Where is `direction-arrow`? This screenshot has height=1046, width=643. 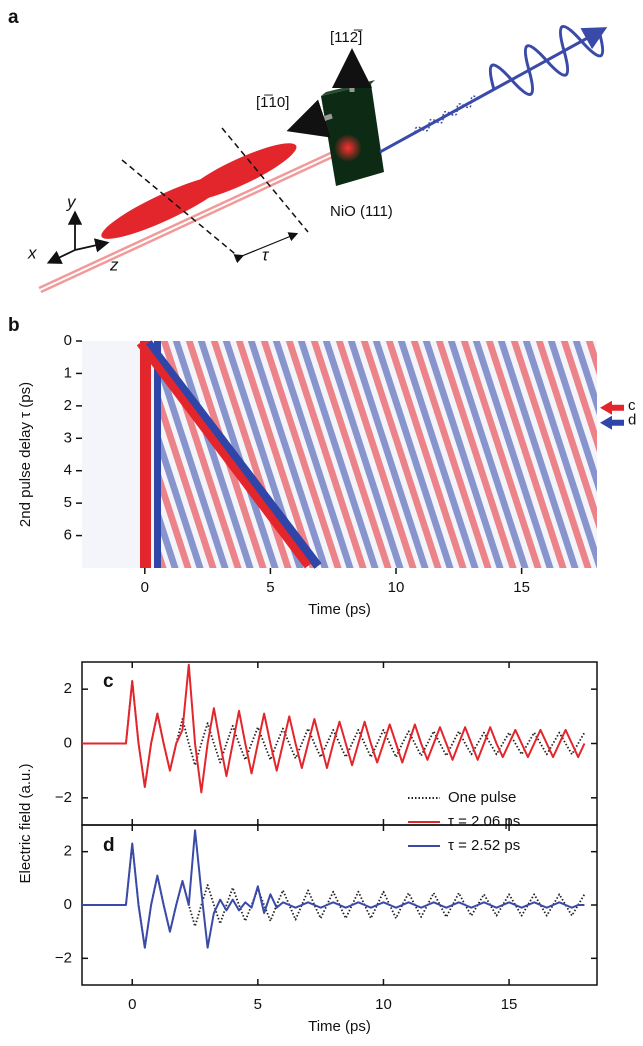
direction-arrow is located at coordinates (309, 118).